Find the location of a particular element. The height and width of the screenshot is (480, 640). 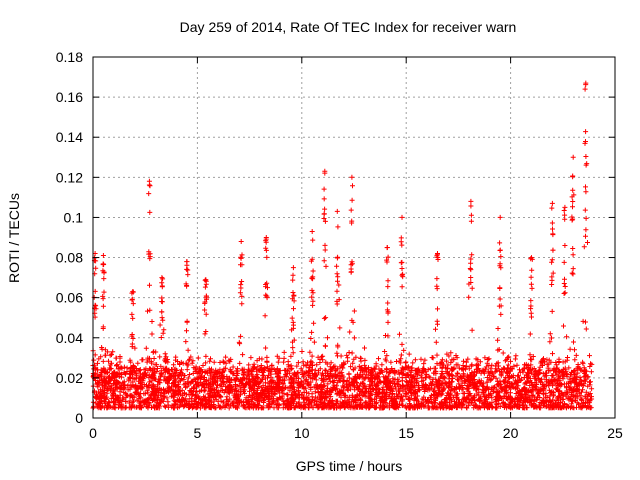

x-axis-label: GPS time / hours is located at coordinates (349, 466).